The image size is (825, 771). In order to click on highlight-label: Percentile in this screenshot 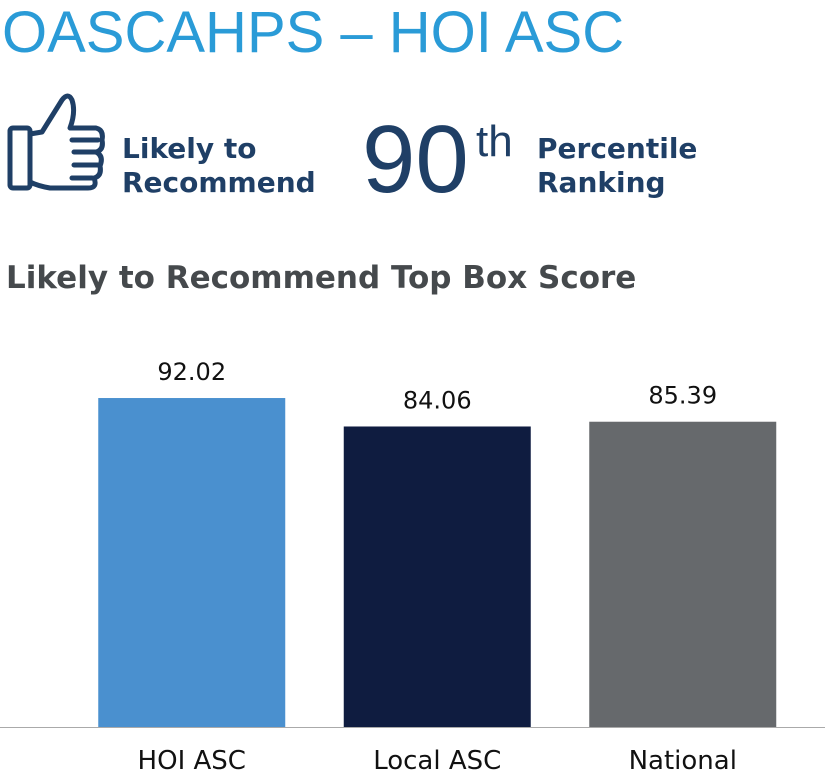, I will do `click(617, 148)`.